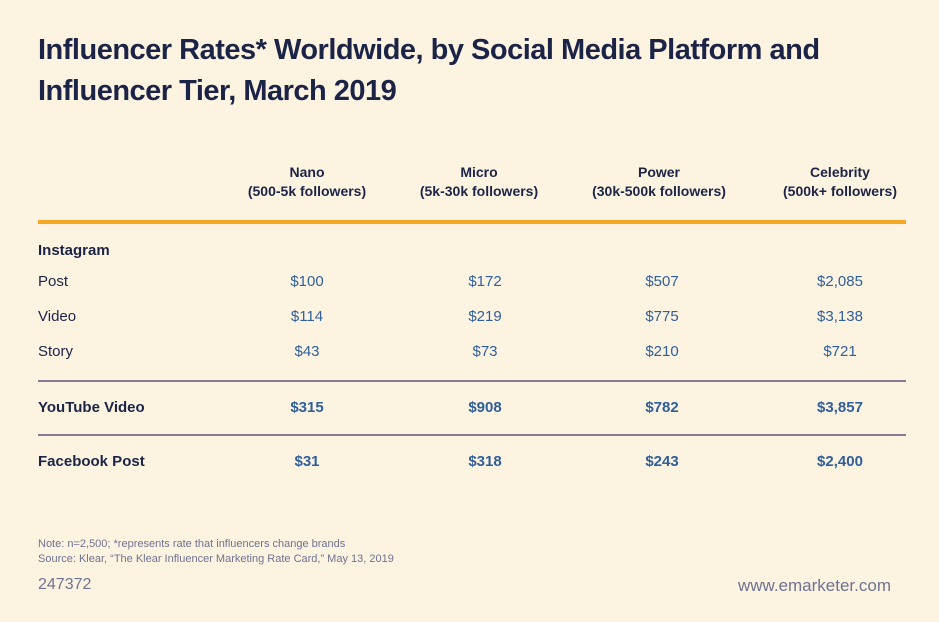  What do you see at coordinates (485, 316) in the screenshot?
I see `table-cell: $219` at bounding box center [485, 316].